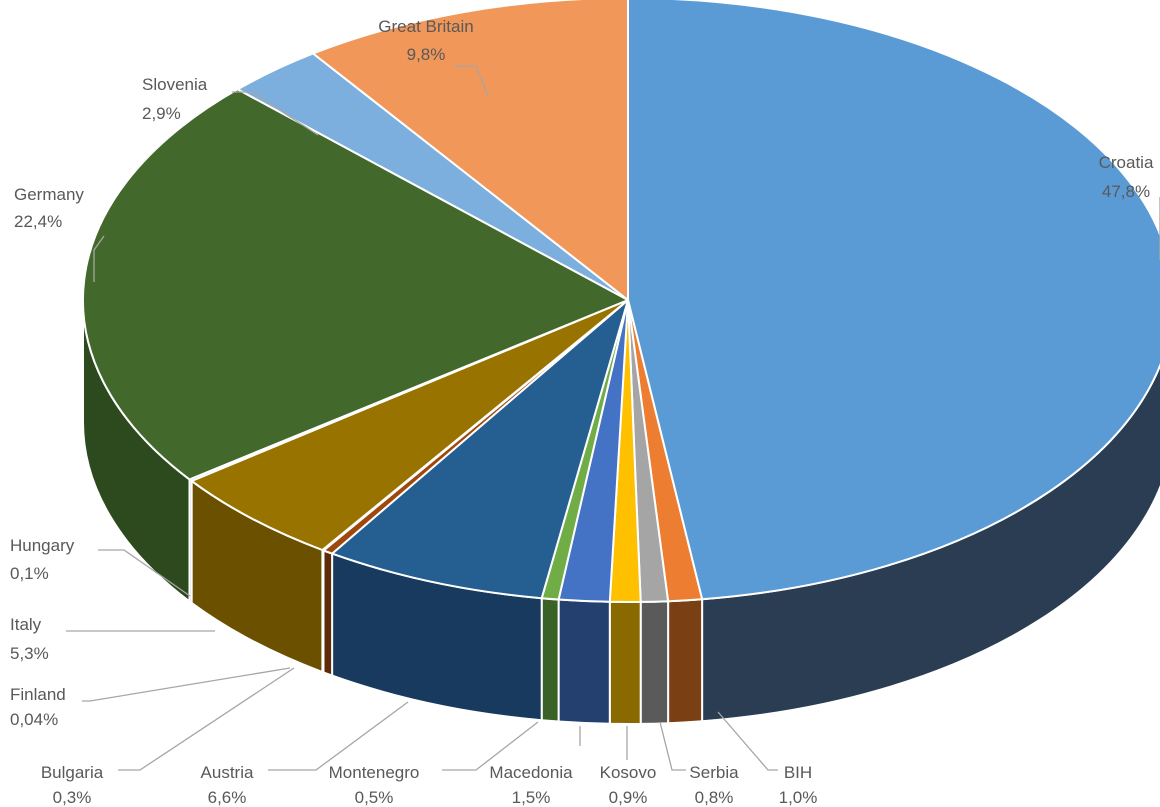 The height and width of the screenshot is (807, 1160). What do you see at coordinates (72, 772) in the screenshot?
I see `slice-label-bulgaria: Bulgaria` at bounding box center [72, 772].